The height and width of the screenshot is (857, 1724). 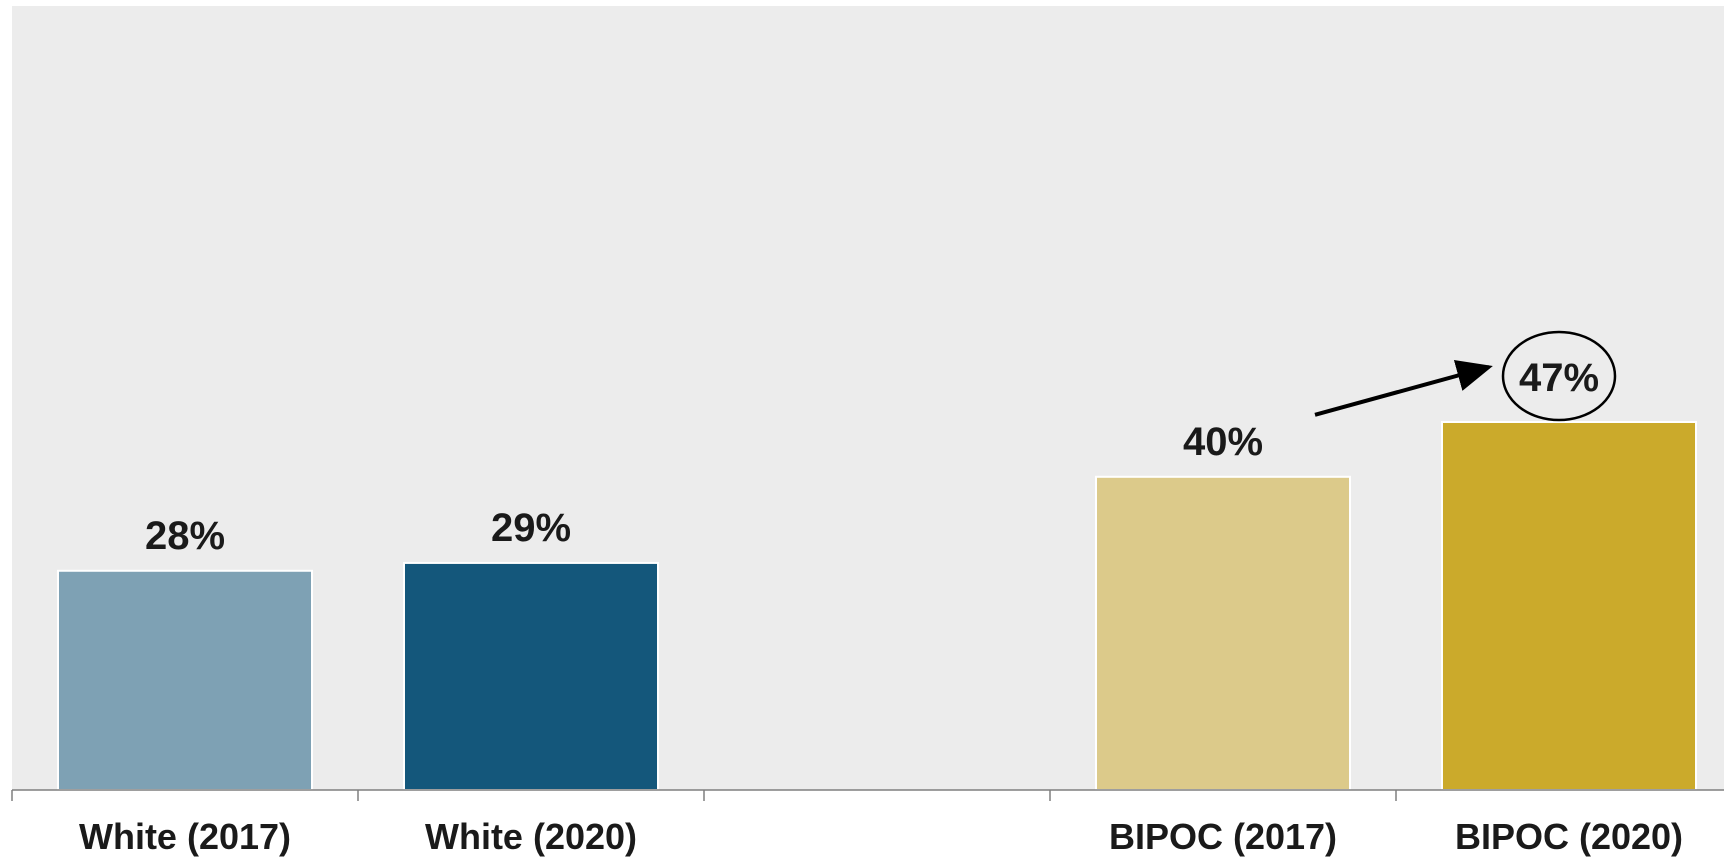 I want to click on value-label-3: 40%, so click(x=1223, y=442).